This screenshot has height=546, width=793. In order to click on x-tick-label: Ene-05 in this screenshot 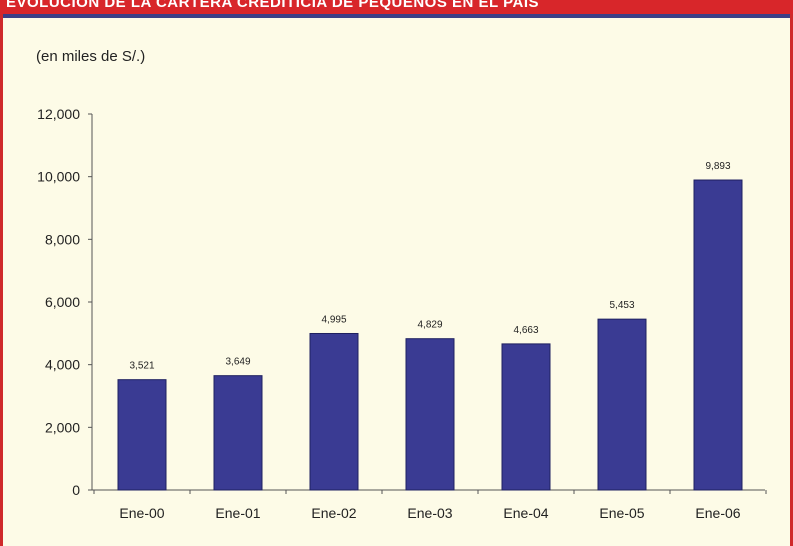, I will do `click(621, 513)`.